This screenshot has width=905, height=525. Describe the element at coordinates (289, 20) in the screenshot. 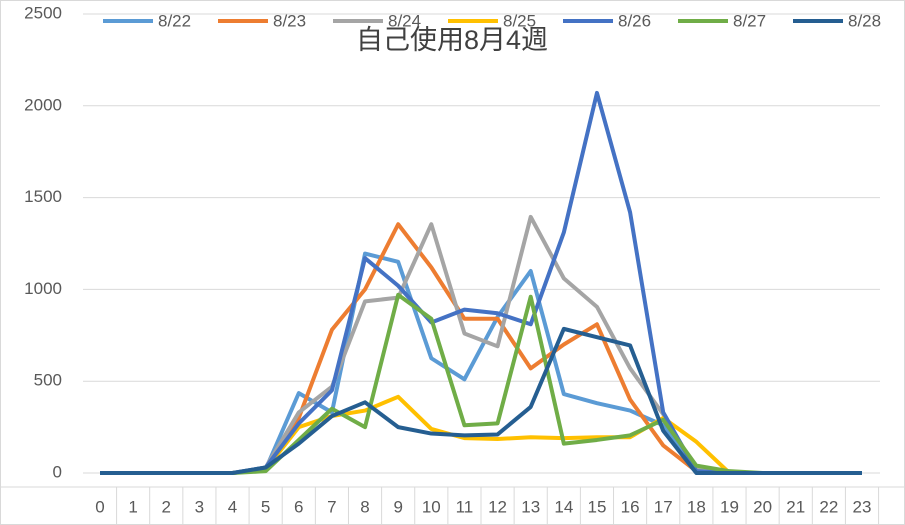

I see `legend-label: 8/23` at that location.